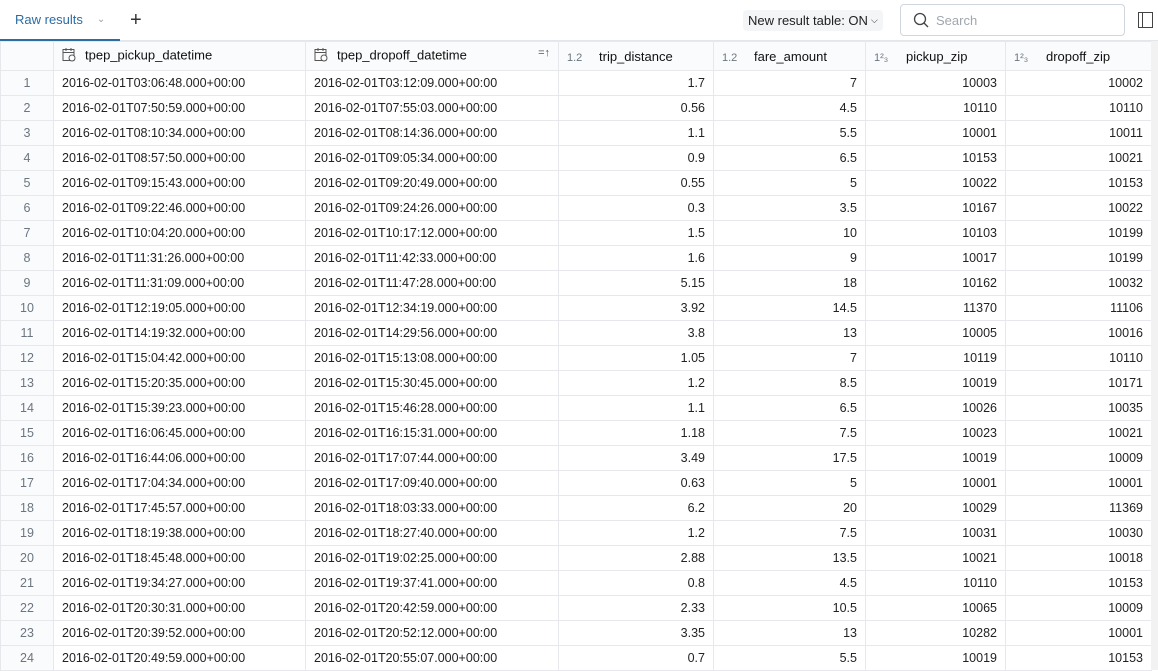  Describe the element at coordinates (179, 533) in the screenshot. I see `cell-tpep-pickup-datetime: 2016-02-01T18:19:38.000+00:00` at that location.